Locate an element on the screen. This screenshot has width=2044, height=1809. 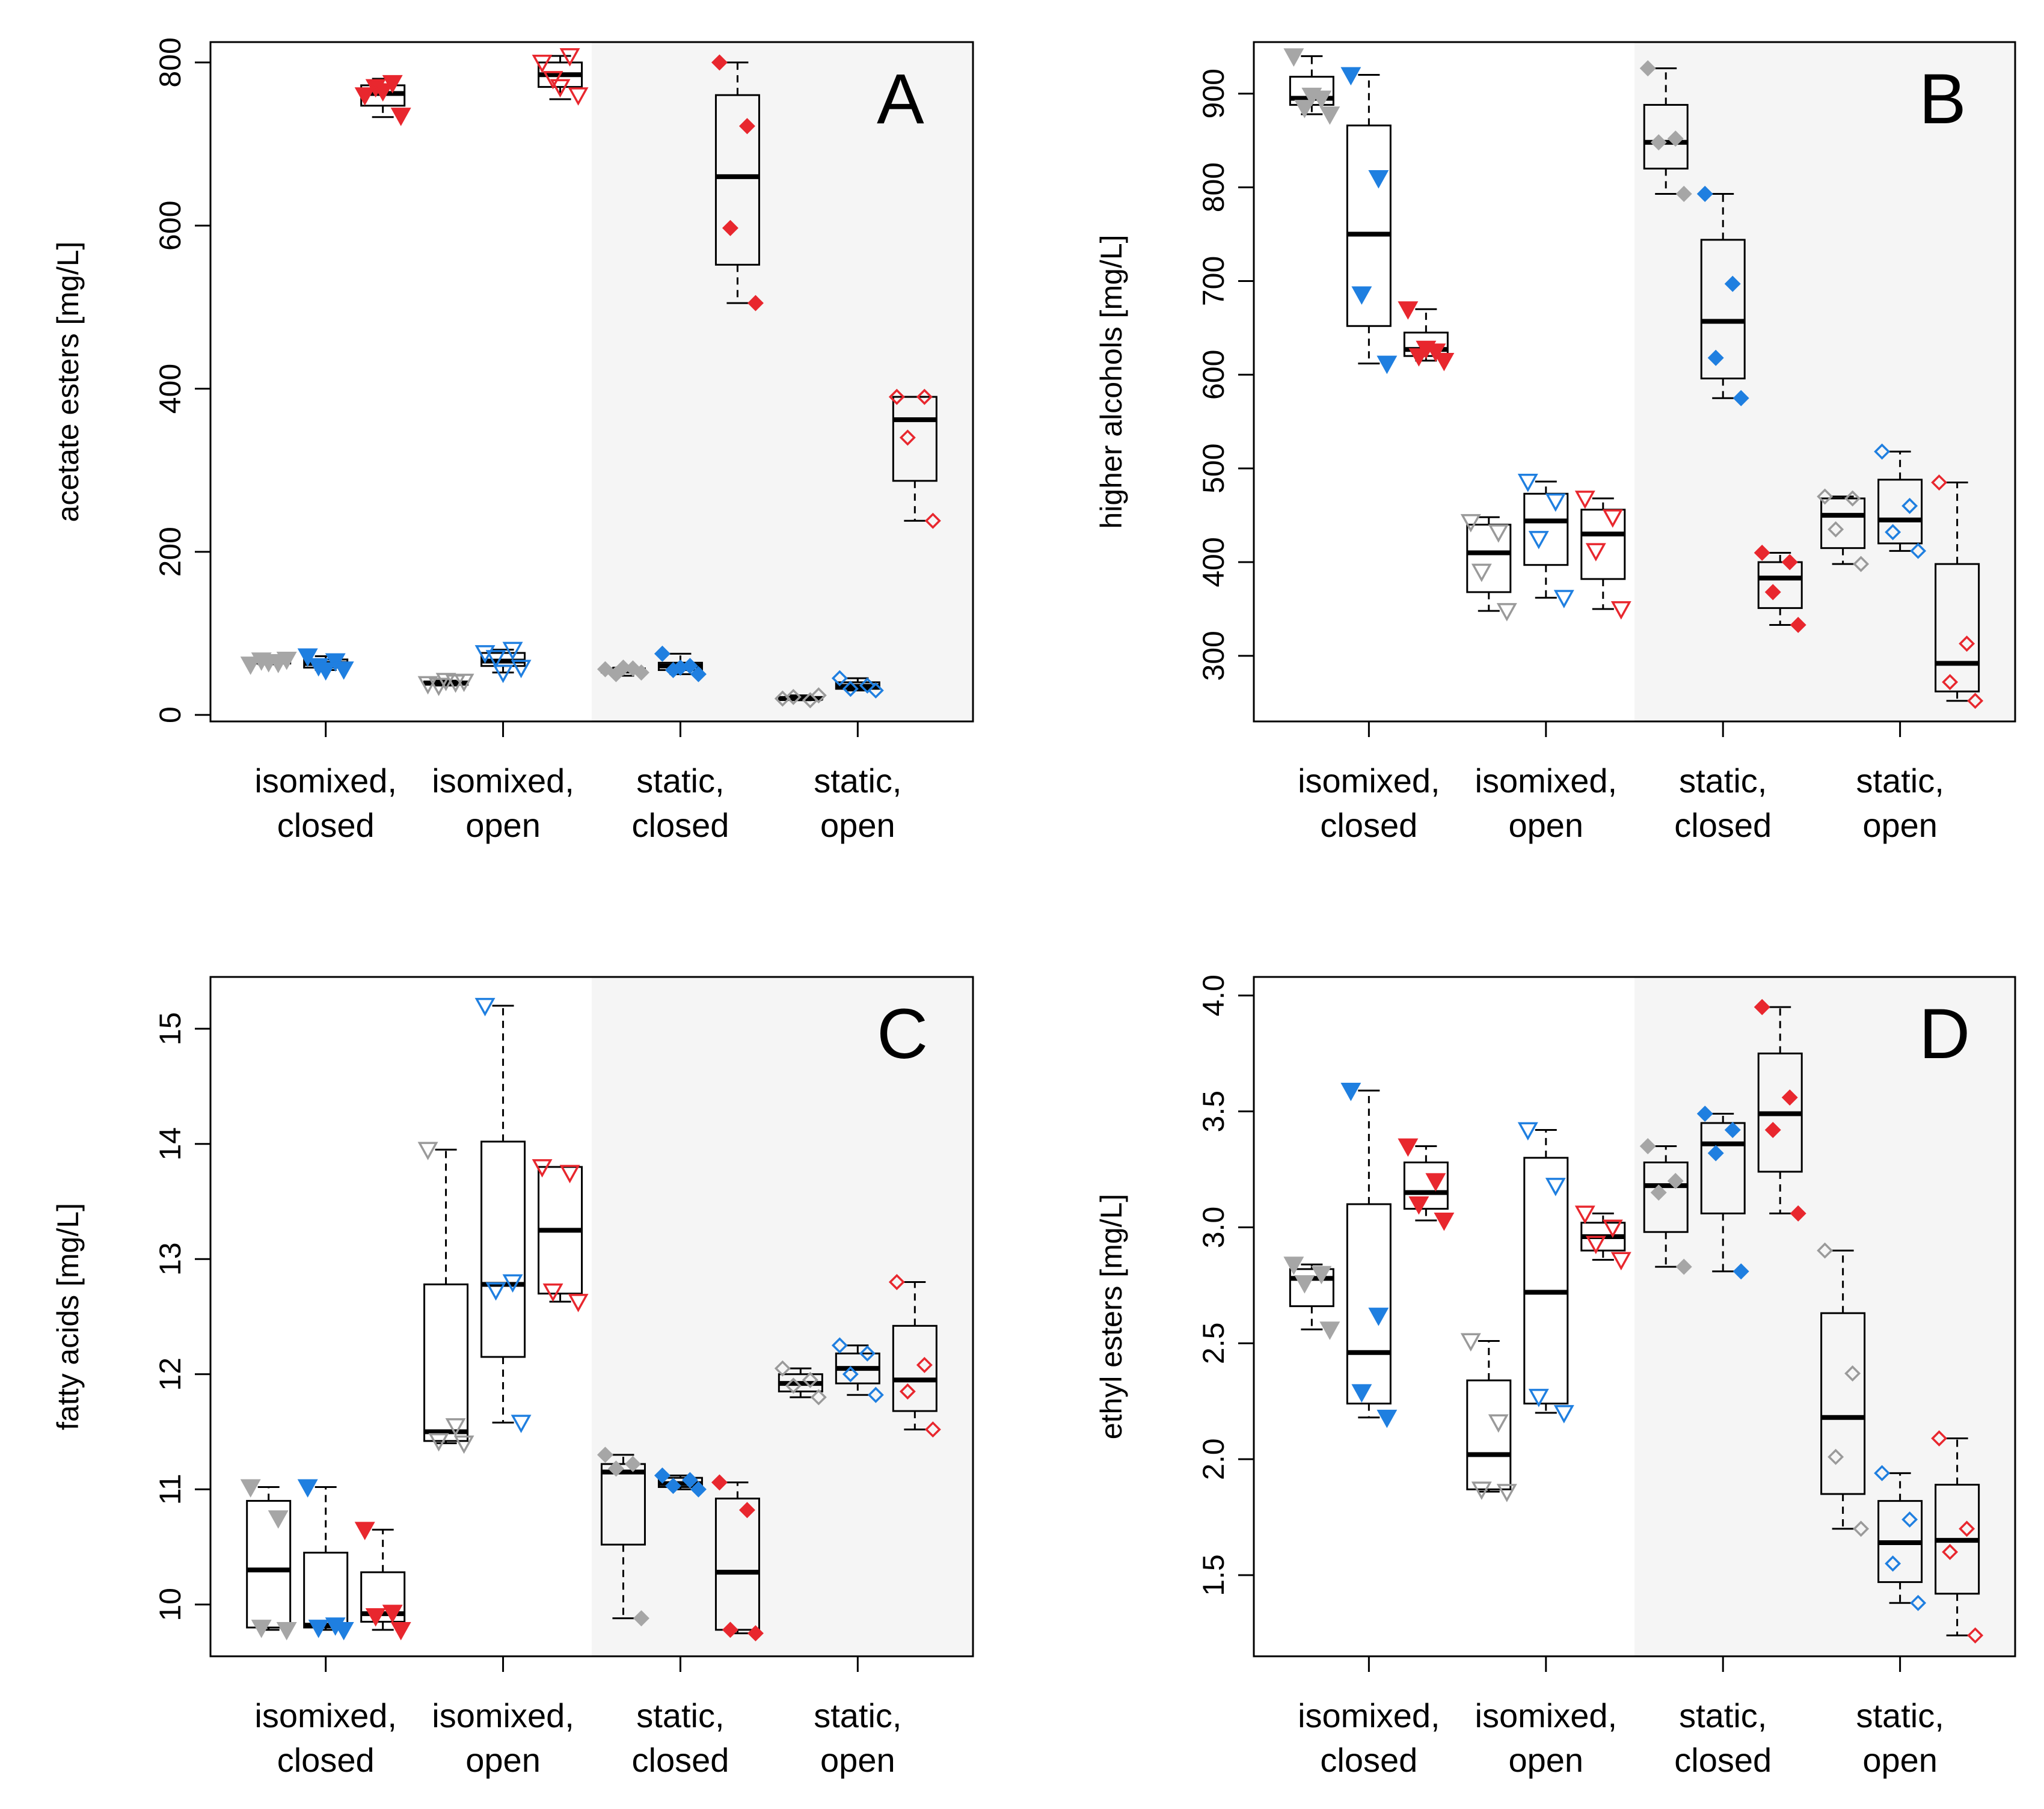
y-tick-label: 800 is located at coordinates (1213, 187).